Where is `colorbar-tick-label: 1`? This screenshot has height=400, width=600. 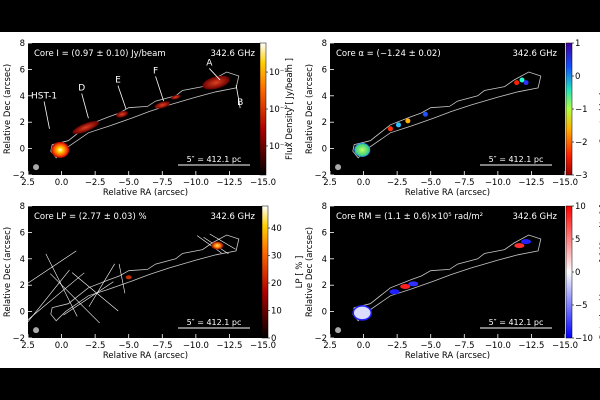
colorbar-tick-label: 1 is located at coordinates (577, 44).